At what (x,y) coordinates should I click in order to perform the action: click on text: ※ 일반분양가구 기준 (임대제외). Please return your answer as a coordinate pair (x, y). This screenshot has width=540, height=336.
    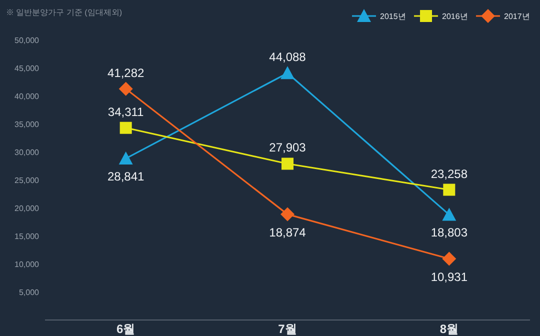
    Looking at the image, I should click on (64, 12).